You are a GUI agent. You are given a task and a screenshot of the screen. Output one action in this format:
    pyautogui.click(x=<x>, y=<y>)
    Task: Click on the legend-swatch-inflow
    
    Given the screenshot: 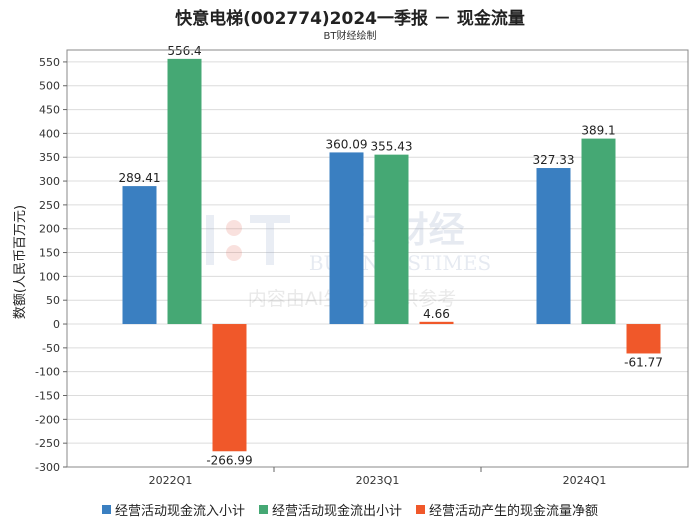 What is the action you would take?
    pyautogui.click(x=106, y=509)
    